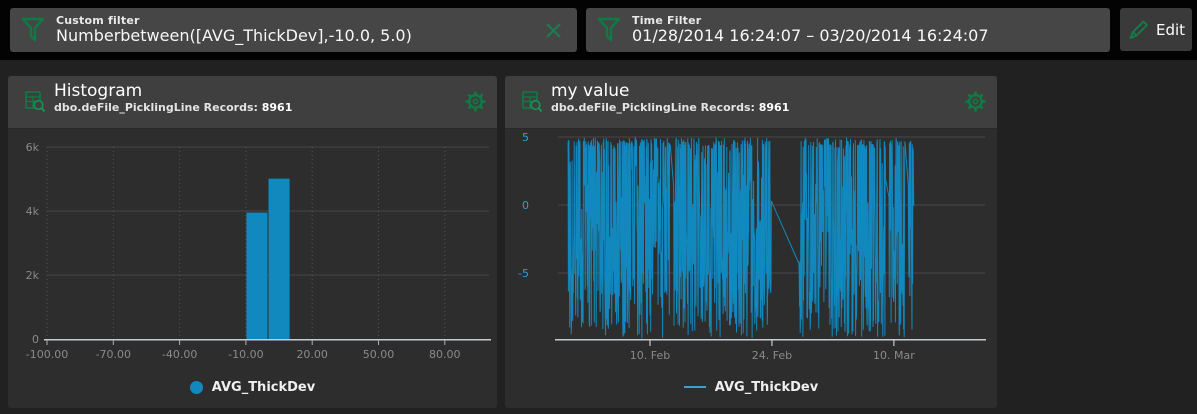 The height and width of the screenshot is (414, 1197). I want to click on histogram-legend: AVG_ThickDev, so click(252, 387).